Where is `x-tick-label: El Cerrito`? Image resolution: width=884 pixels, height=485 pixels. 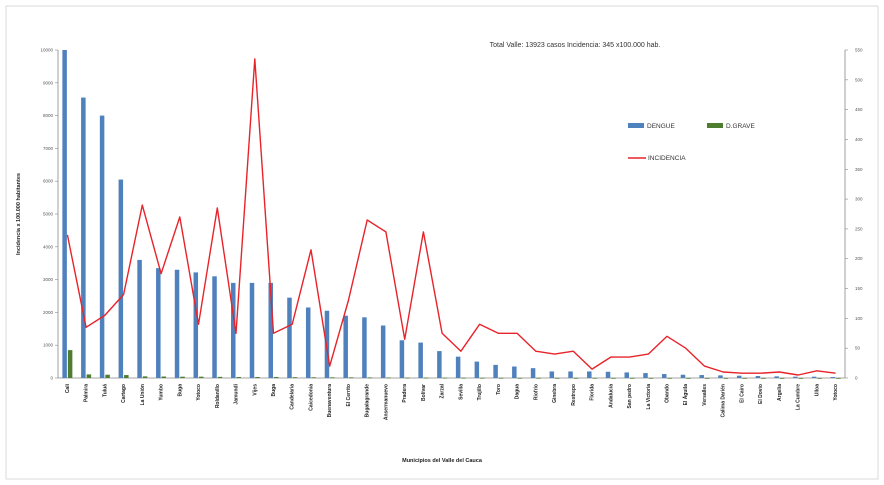 x-tick-label: El Cerrito is located at coordinates (349, 395).